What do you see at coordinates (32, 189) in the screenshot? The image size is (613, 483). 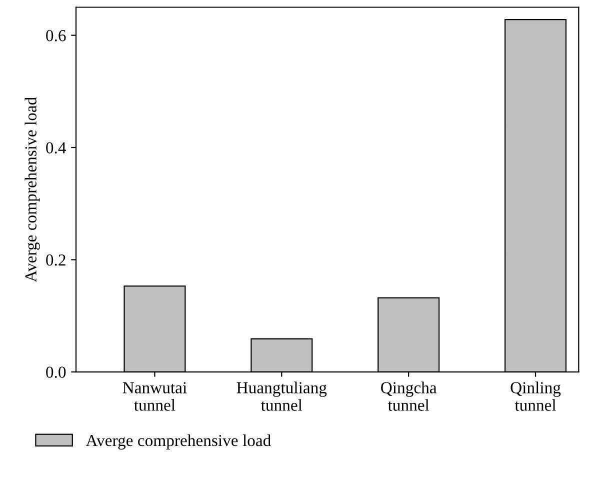 I see `y-axis-title: Averge comprehensive load` at bounding box center [32, 189].